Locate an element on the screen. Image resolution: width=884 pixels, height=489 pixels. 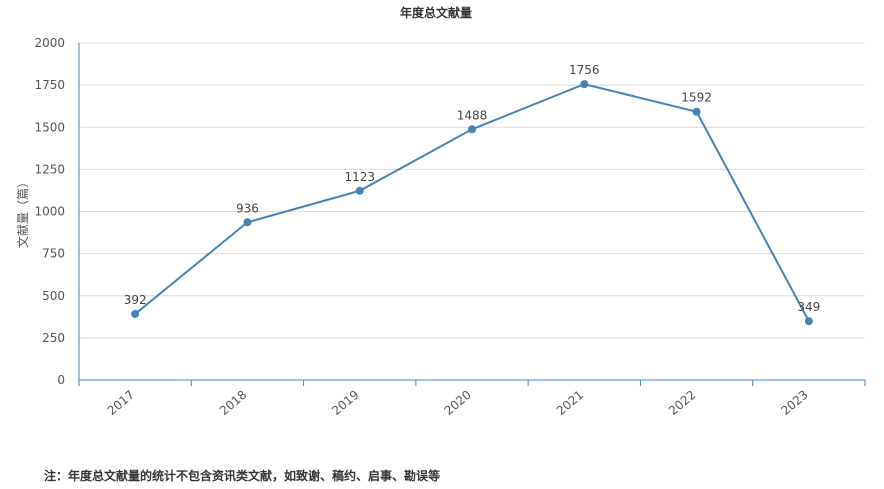
data-label: 1123 is located at coordinates (359, 177).